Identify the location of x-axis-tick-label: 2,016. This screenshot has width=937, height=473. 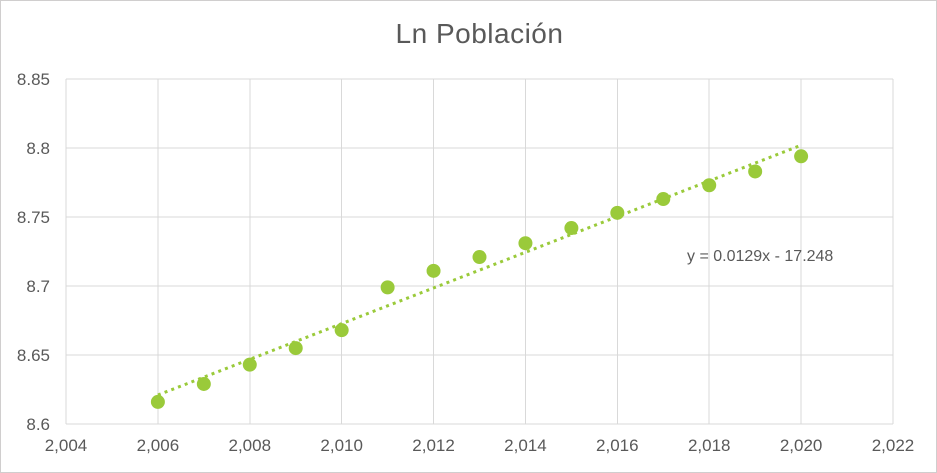
(617, 445).